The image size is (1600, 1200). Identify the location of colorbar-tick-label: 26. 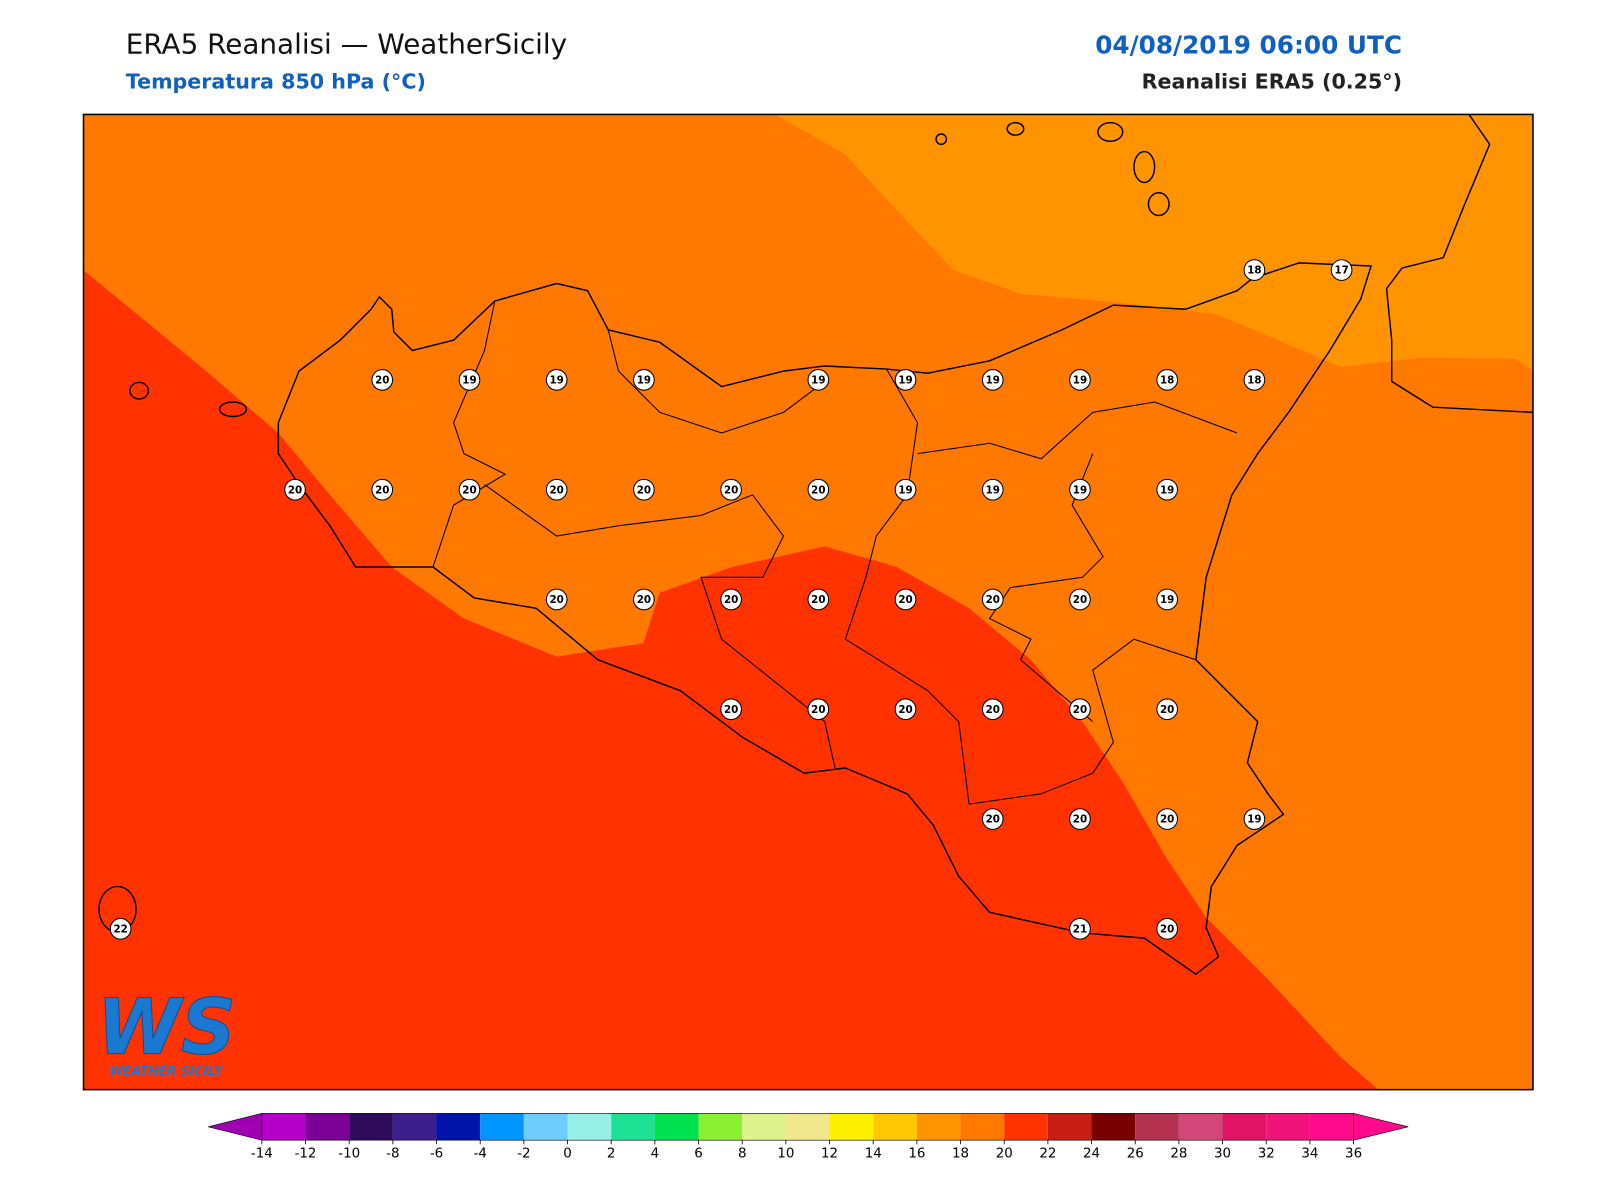
(1135, 1154).